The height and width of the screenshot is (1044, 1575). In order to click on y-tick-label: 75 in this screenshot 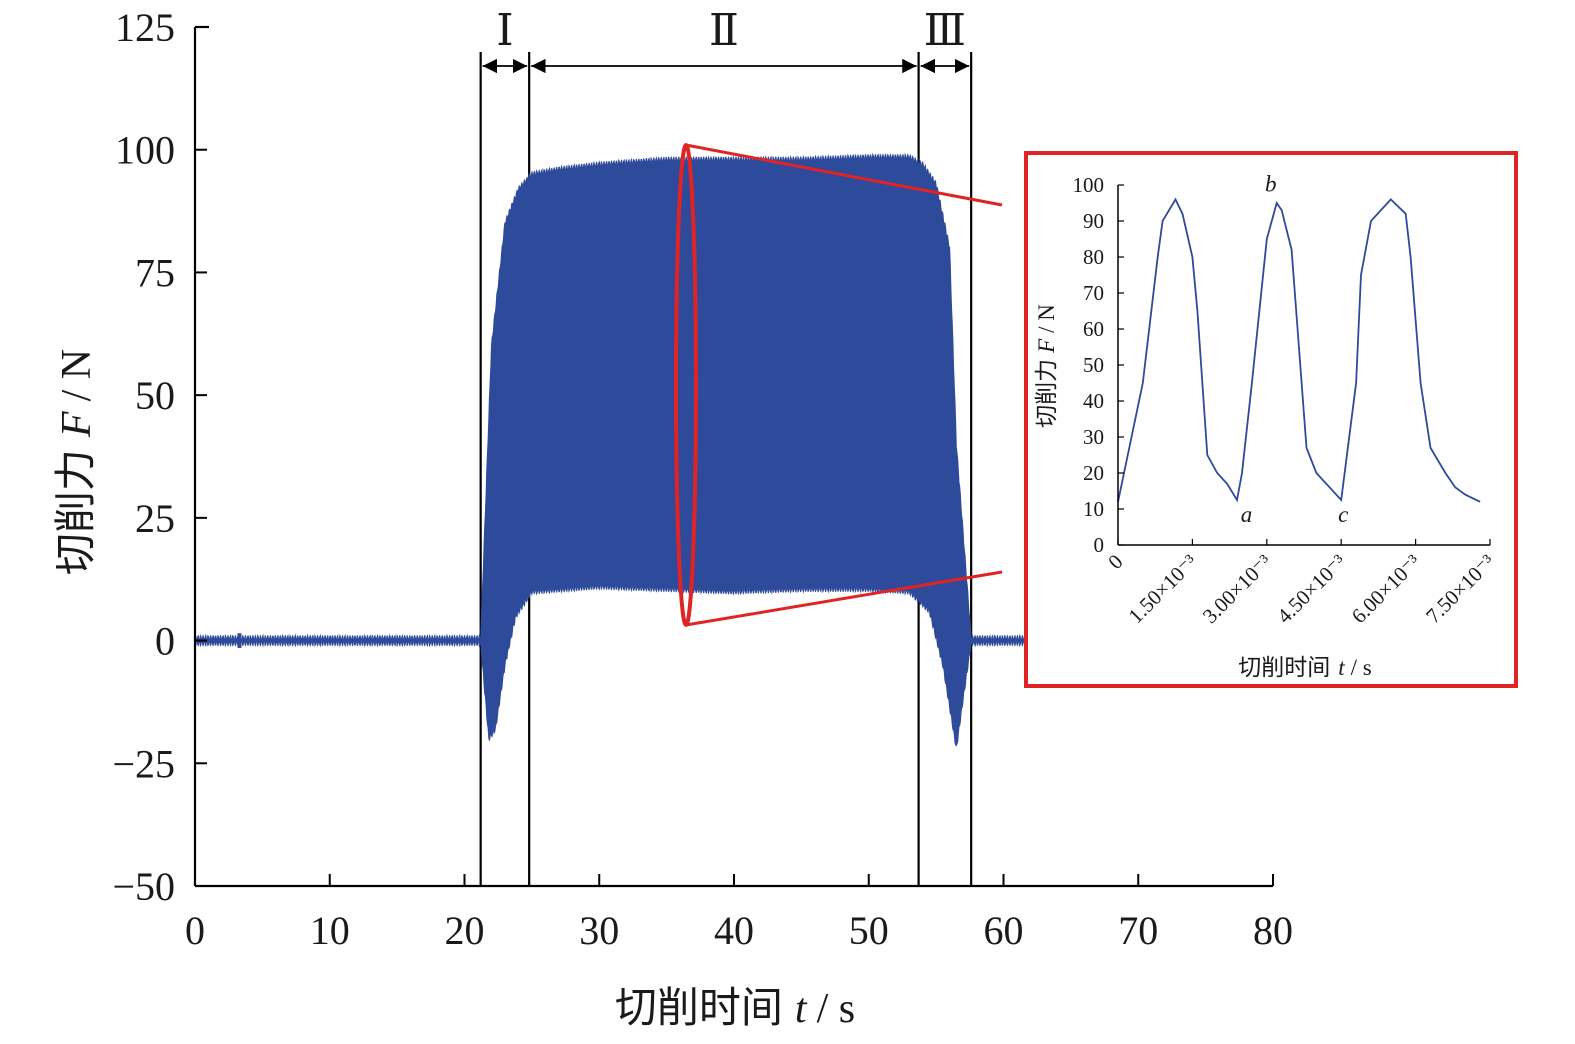, I will do `click(155, 272)`.